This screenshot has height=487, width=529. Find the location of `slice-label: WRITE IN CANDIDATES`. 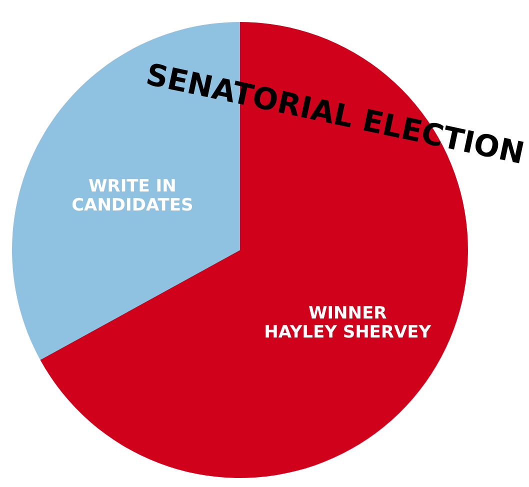

slice-label: WRITE IN CANDIDATES is located at coordinates (133, 196).